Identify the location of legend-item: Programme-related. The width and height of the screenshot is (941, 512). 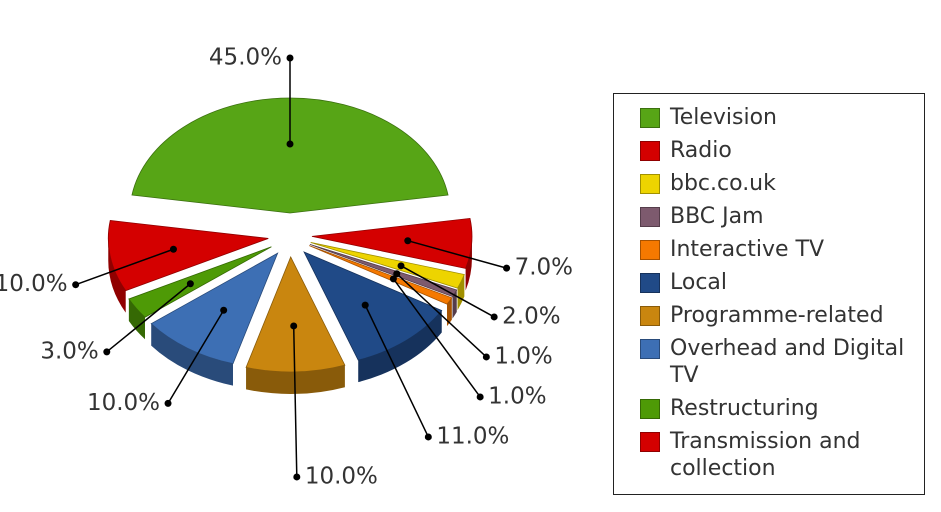
(777, 315).